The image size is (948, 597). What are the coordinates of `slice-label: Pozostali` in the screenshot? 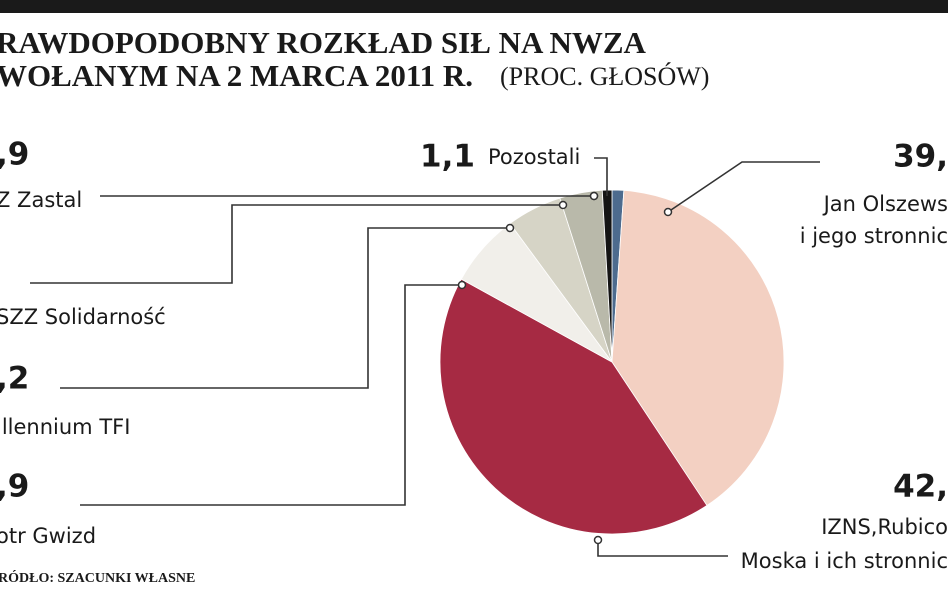 It's located at (534, 157).